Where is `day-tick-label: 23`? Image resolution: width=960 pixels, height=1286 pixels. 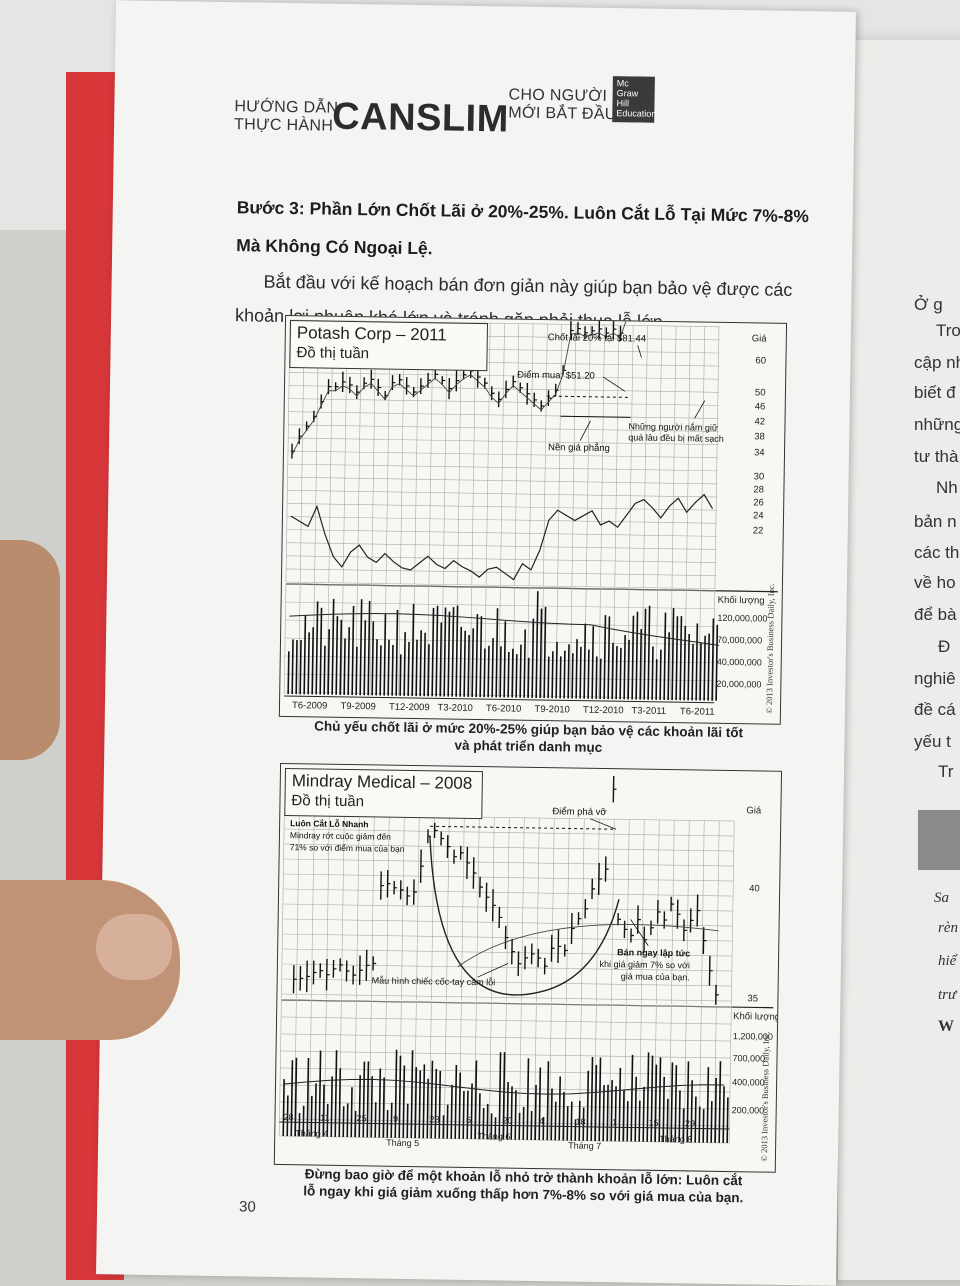 day-tick-label: 23 is located at coordinates (434, 1119).